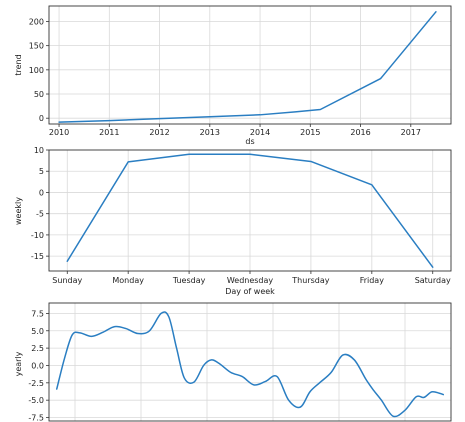 Image resolution: width=465 pixels, height=422 pixels. What do you see at coordinates (41, 171) in the screenshot?
I see `weekly-y-tick-label: 5` at bounding box center [41, 171].